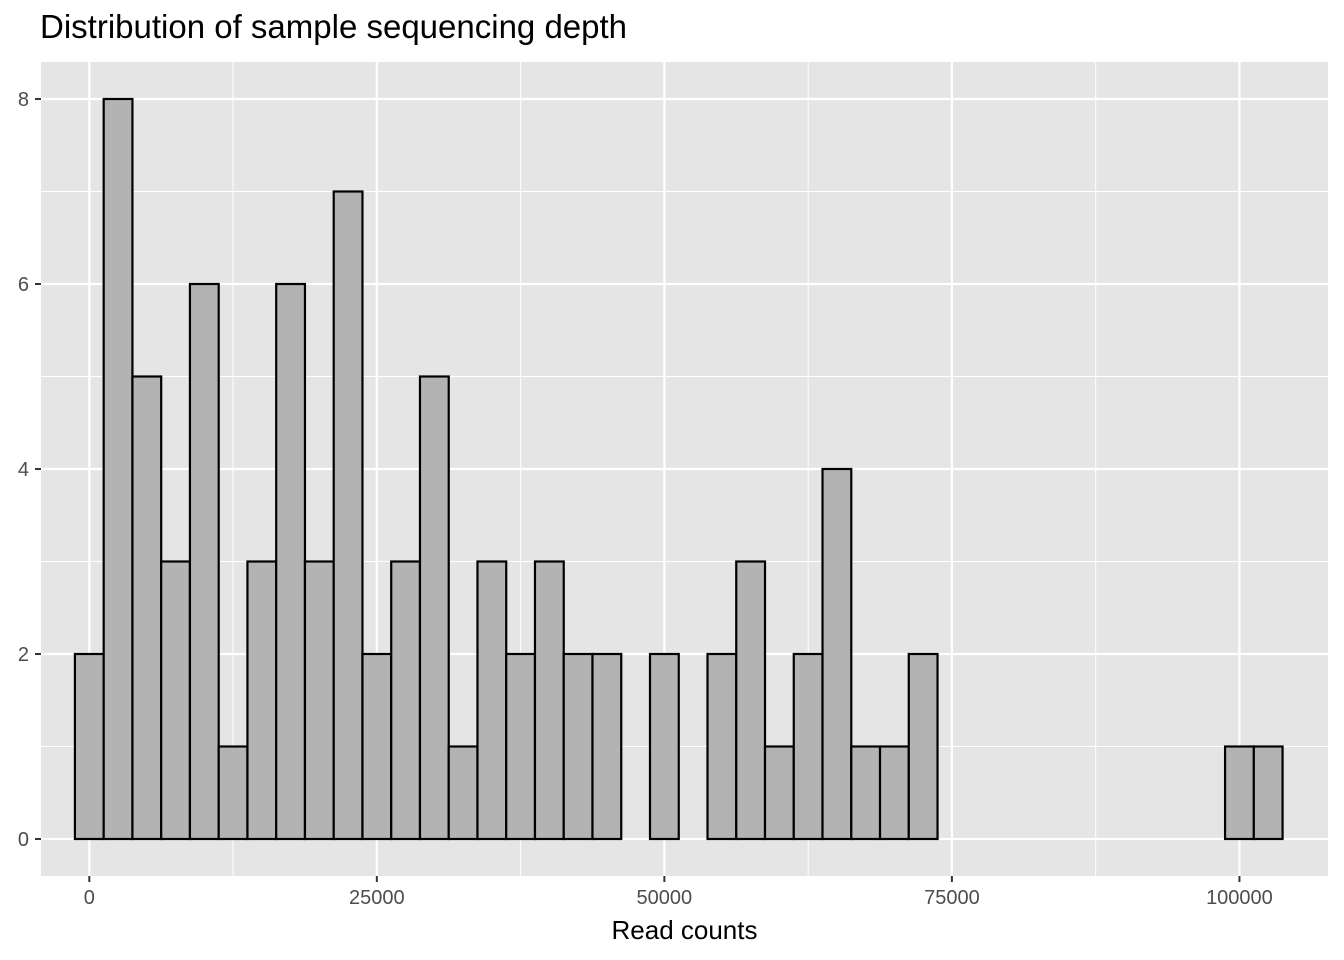 This screenshot has width=1344, height=960. What do you see at coordinates (89, 898) in the screenshot?
I see `x-tick-label: 0` at bounding box center [89, 898].